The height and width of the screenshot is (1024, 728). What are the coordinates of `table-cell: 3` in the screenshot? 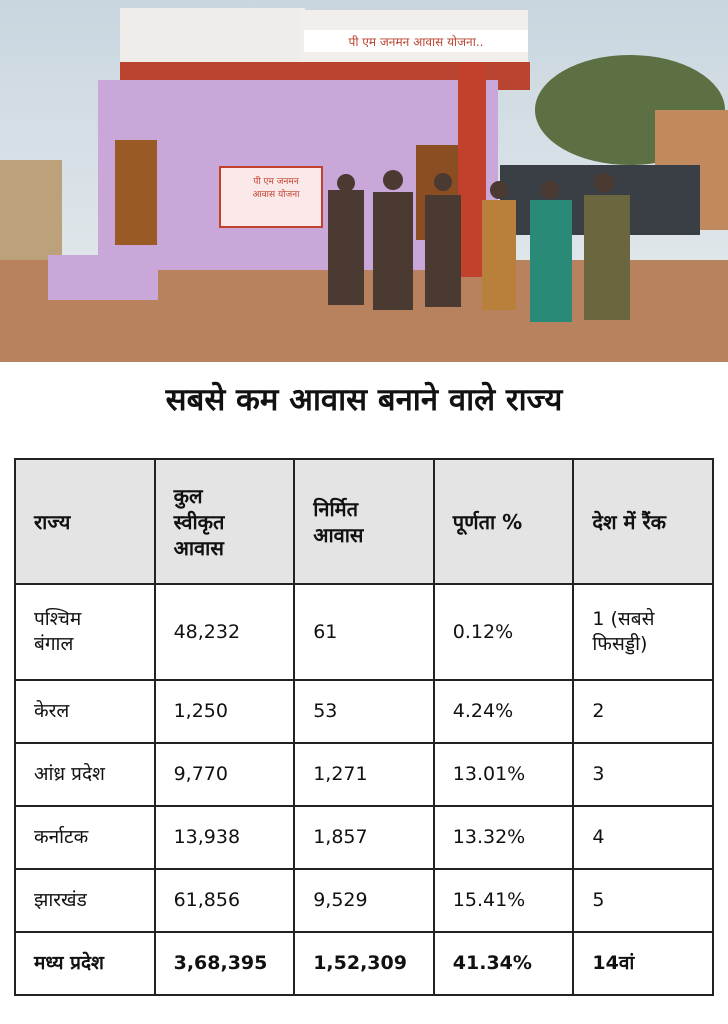 It's located at (643, 774).